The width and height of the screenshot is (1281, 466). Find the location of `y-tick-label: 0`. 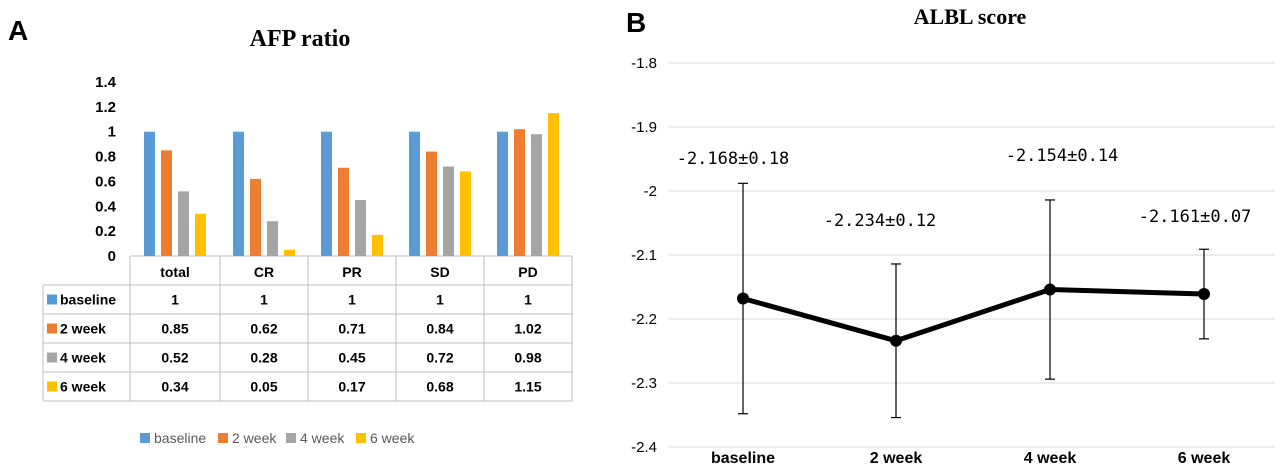

y-tick-label: 0 is located at coordinates (112, 256).